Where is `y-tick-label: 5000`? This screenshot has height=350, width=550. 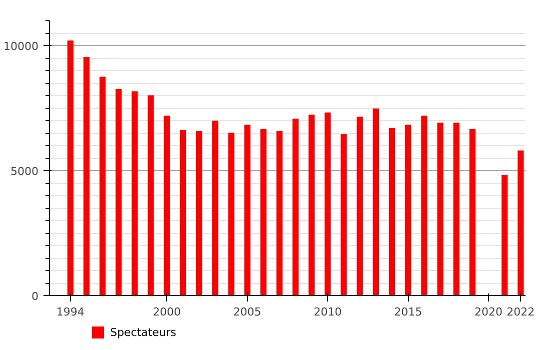 y-tick-label: 5000 is located at coordinates (24, 171).